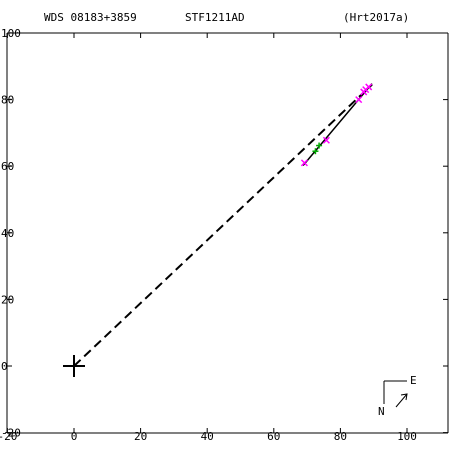  What do you see at coordinates (74, 436) in the screenshot?
I see `x-tick-label: 0` at bounding box center [74, 436].